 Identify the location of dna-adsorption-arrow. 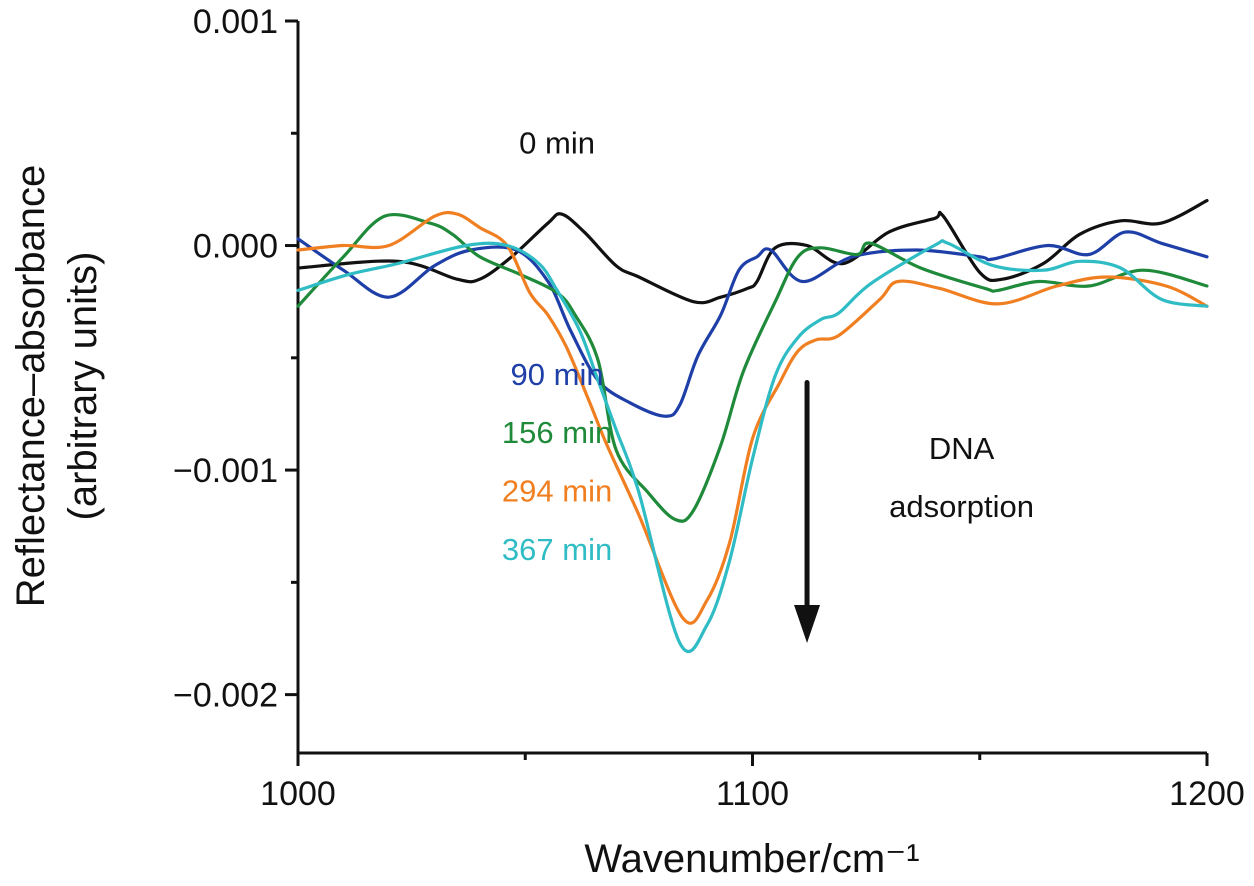
(807, 511).